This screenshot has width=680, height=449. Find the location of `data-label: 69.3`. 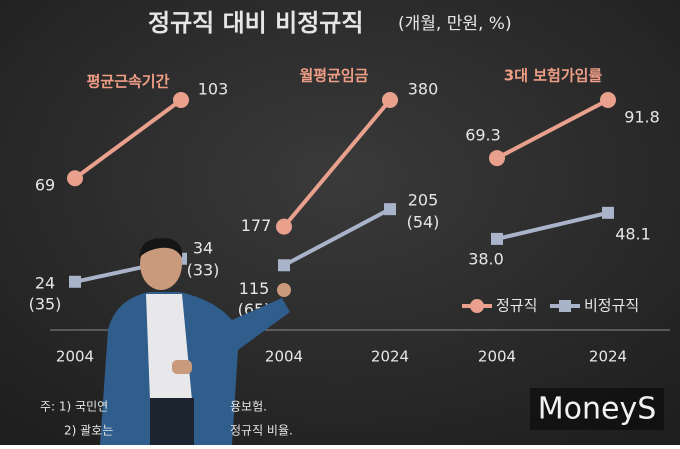

data-label: 69.3 is located at coordinates (483, 135).